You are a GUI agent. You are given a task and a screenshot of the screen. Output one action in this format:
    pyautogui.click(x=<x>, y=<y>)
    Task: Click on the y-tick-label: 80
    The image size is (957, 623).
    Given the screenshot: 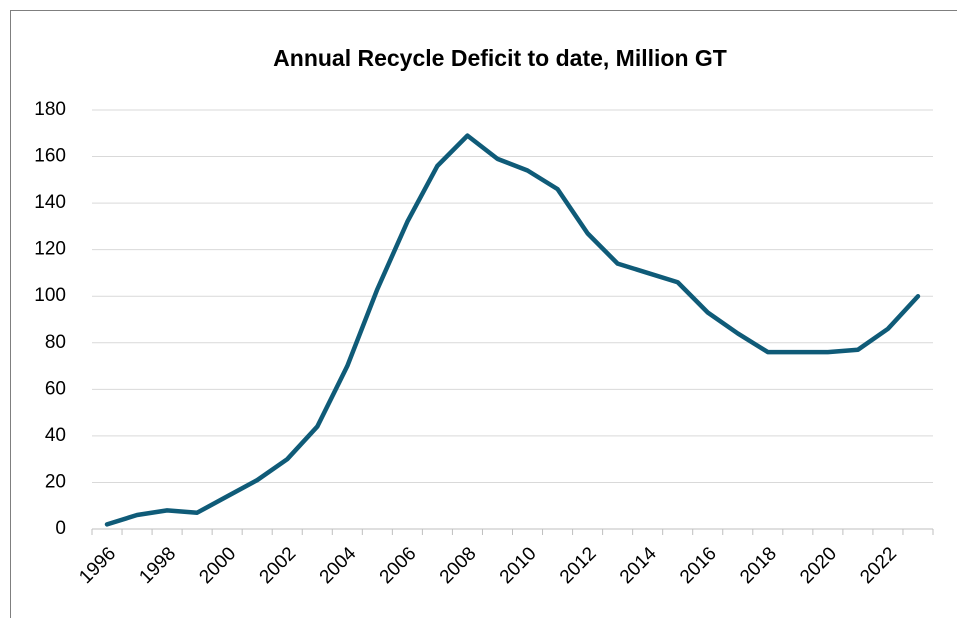 What is the action you would take?
    pyautogui.click(x=55, y=342)
    